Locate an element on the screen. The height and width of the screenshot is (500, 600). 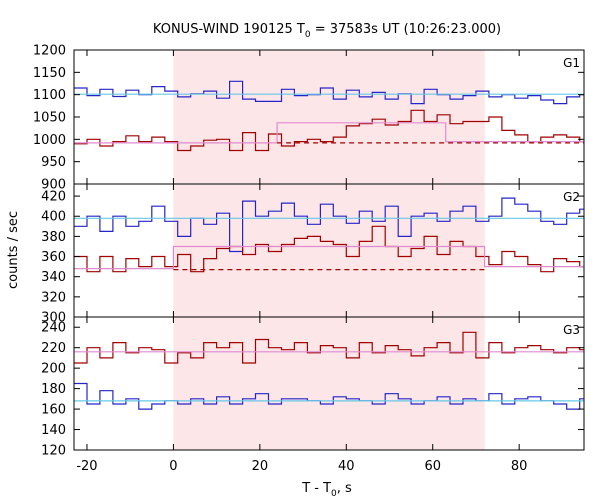
y-tick-label: 340 is located at coordinates (53, 277).